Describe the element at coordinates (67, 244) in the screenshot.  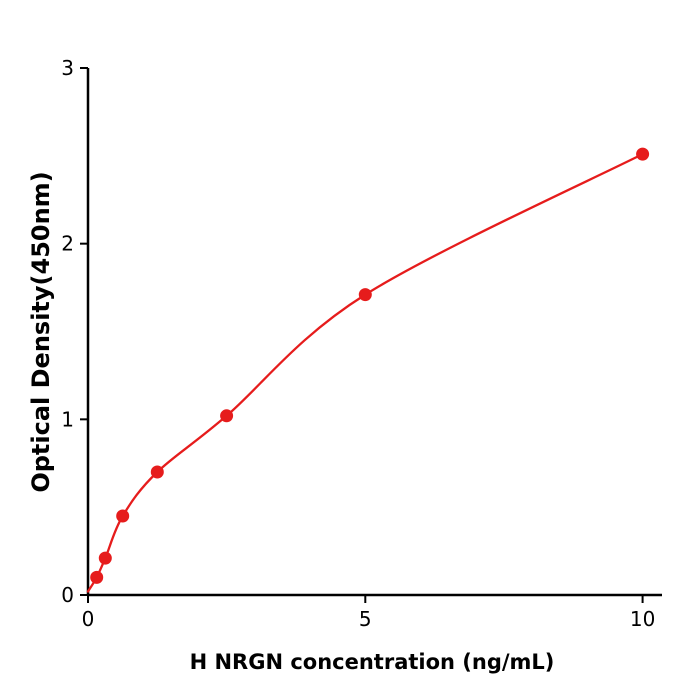
I see `y-tick-label: 2` at that location.